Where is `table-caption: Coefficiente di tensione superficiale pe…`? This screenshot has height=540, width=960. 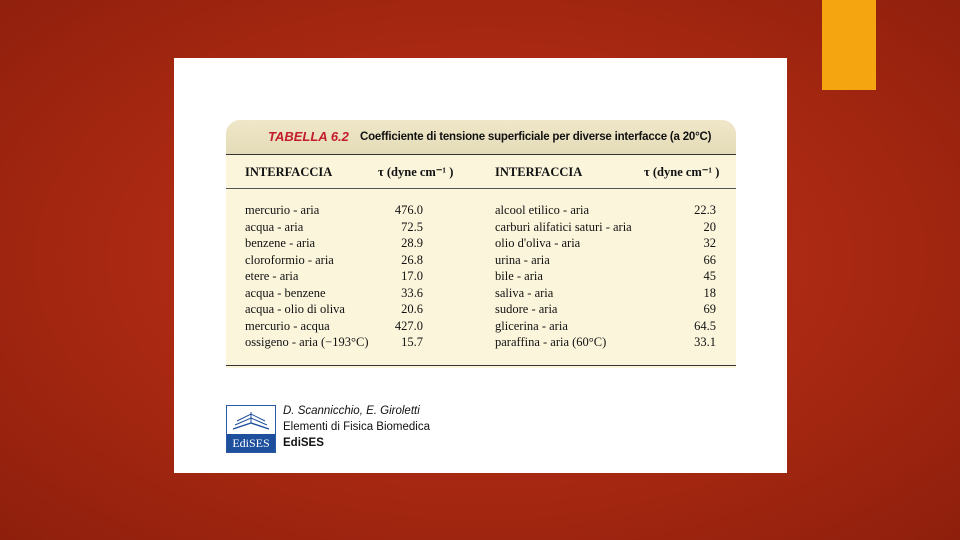 table-caption: Coefficiente di tensione superficiale pe… is located at coordinates (536, 137).